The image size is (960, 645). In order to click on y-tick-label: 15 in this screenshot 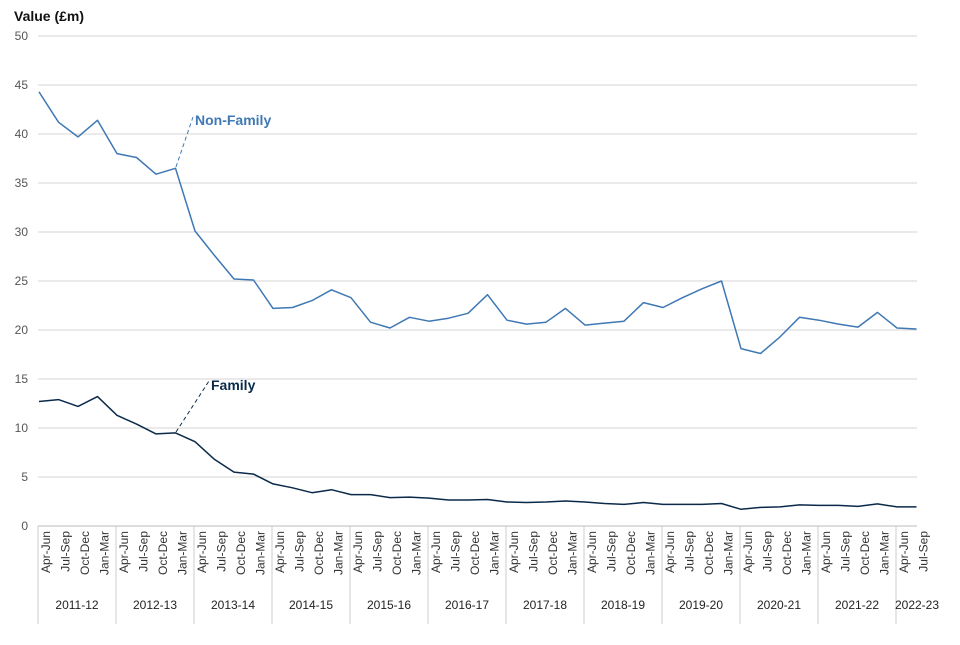, I will do `click(22, 379)`.